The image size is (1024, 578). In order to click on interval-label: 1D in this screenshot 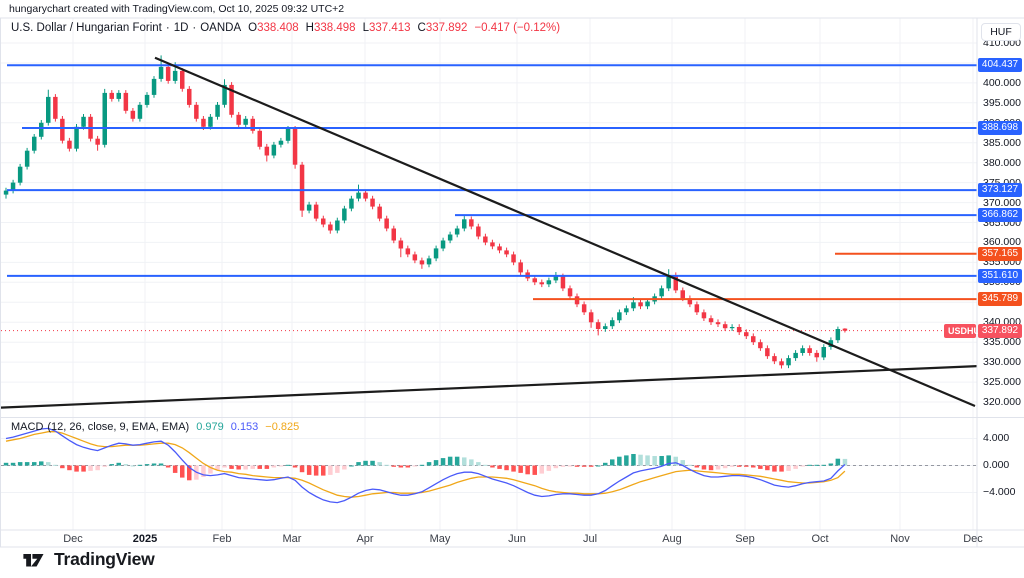, I will do `click(181, 28)`.